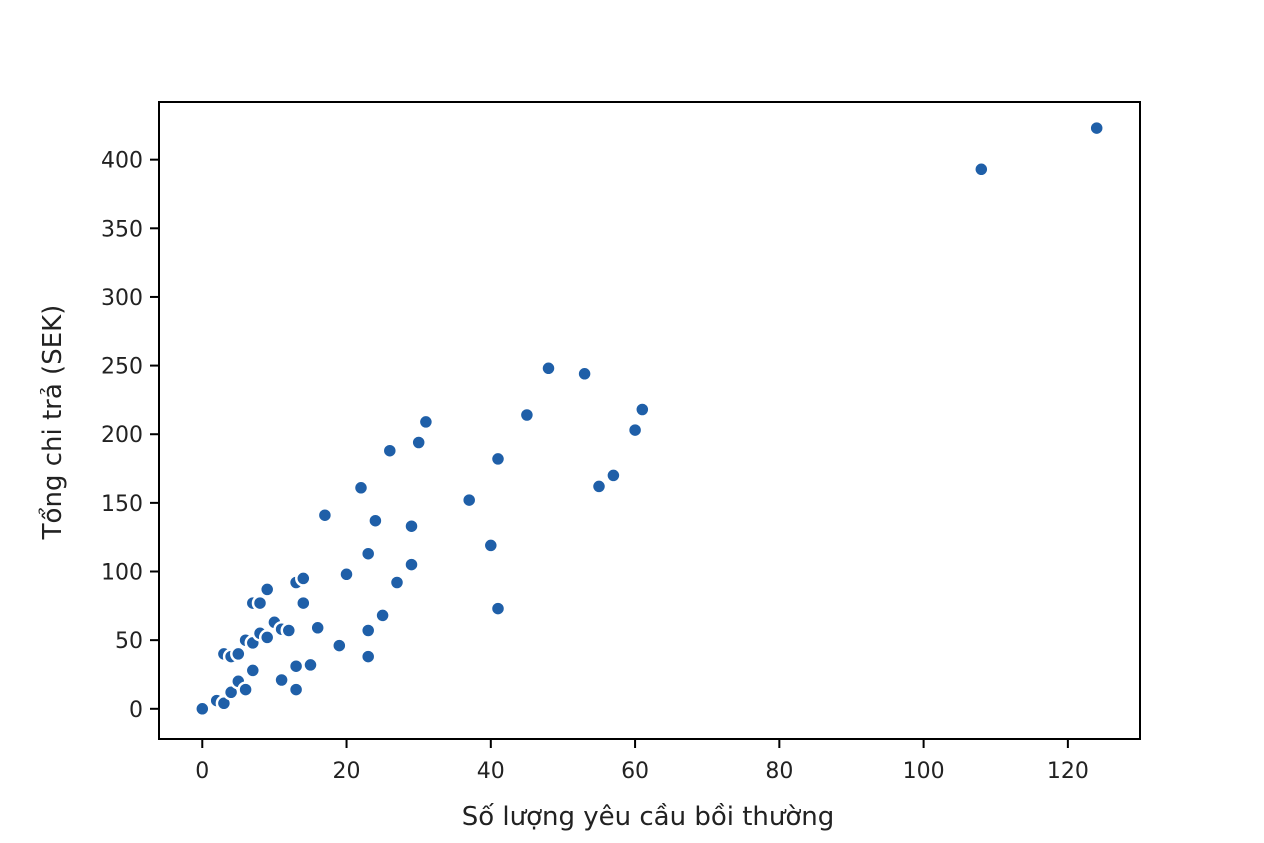  I want to click on x-tick-label: 120, so click(1068, 771).